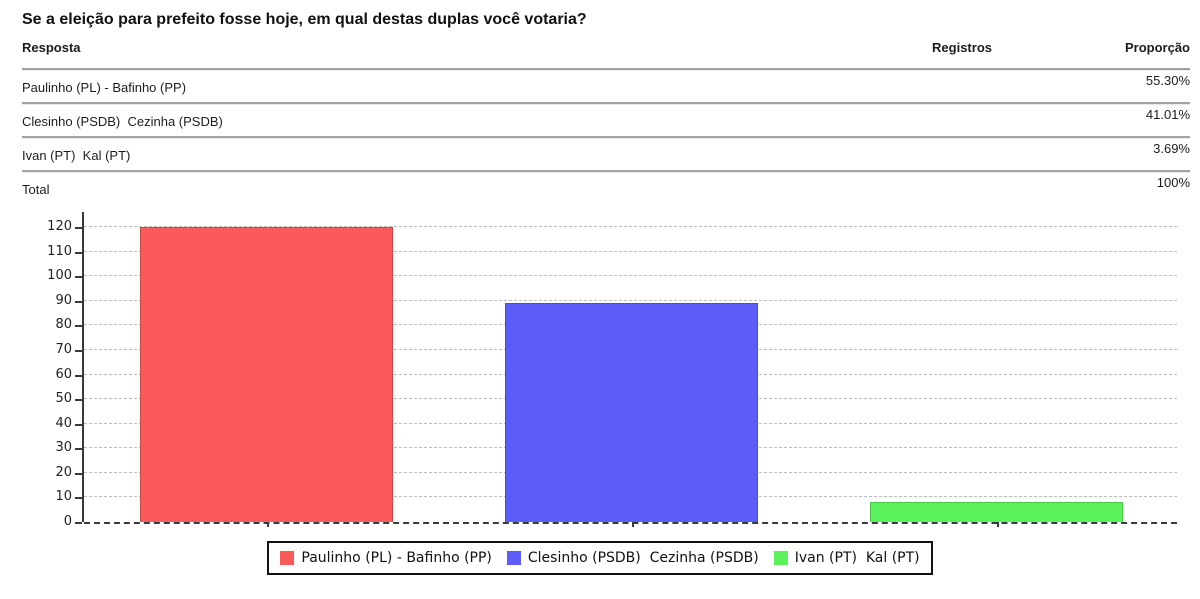 The width and height of the screenshot is (1200, 599). Describe the element at coordinates (1167, 80) in the screenshot. I see `proporcao-value: 55.30%` at that location.